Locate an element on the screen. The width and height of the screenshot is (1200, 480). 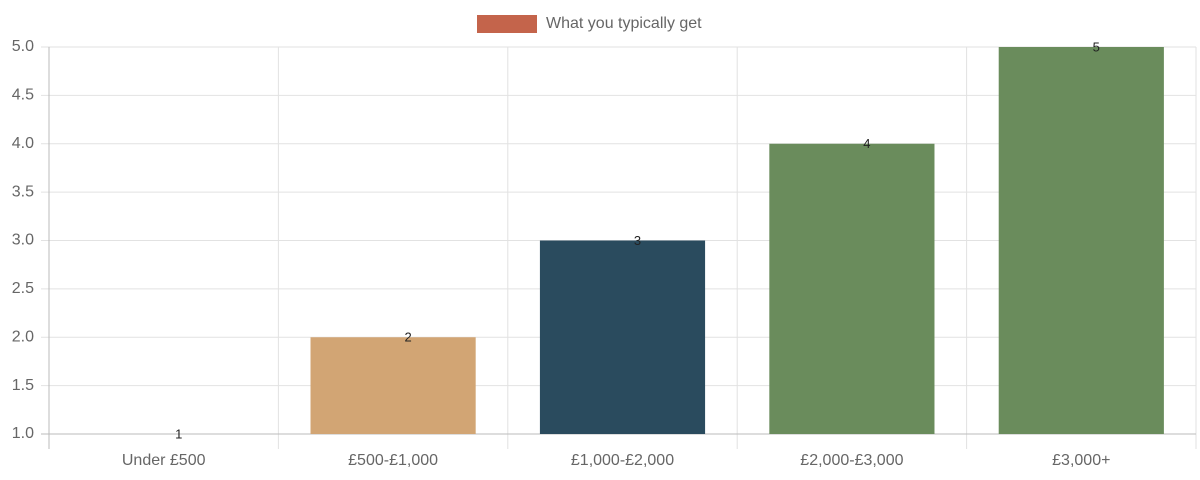
x-tick-label: £3,000+ is located at coordinates (1081, 460).